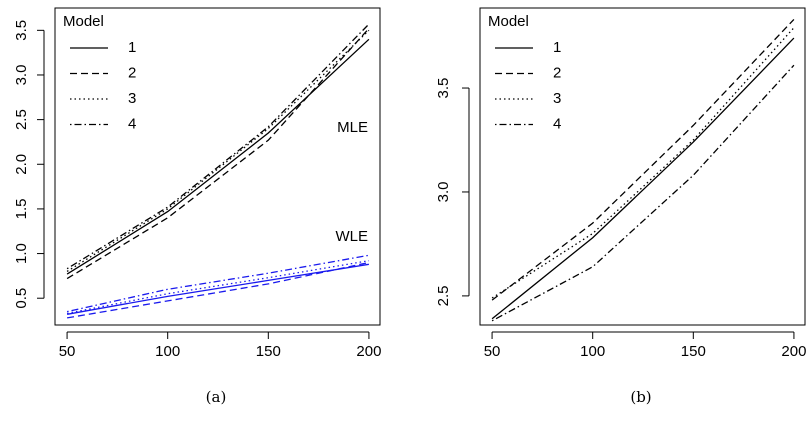 Image resolution: width=807 pixels, height=439 pixels. I want to click on y-tick-label: 1.5, so click(21, 208).